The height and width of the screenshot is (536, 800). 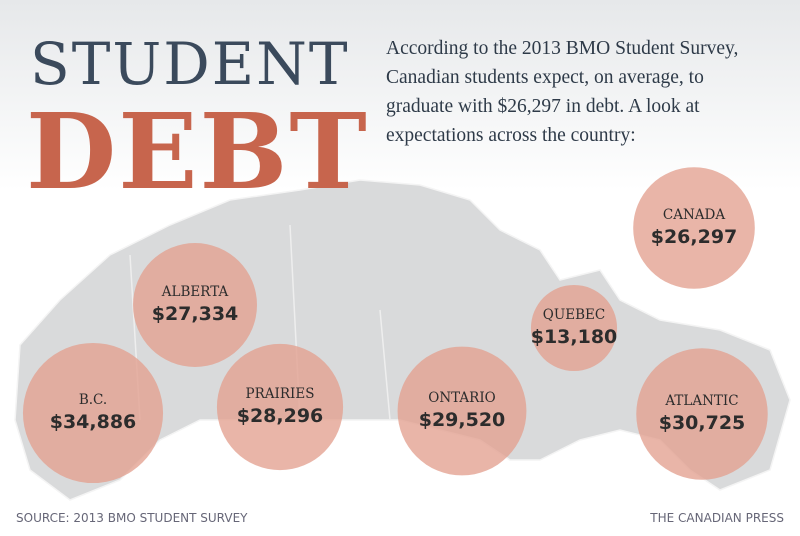 What do you see at coordinates (195, 314) in the screenshot?
I see `value-label: $27,334` at bounding box center [195, 314].